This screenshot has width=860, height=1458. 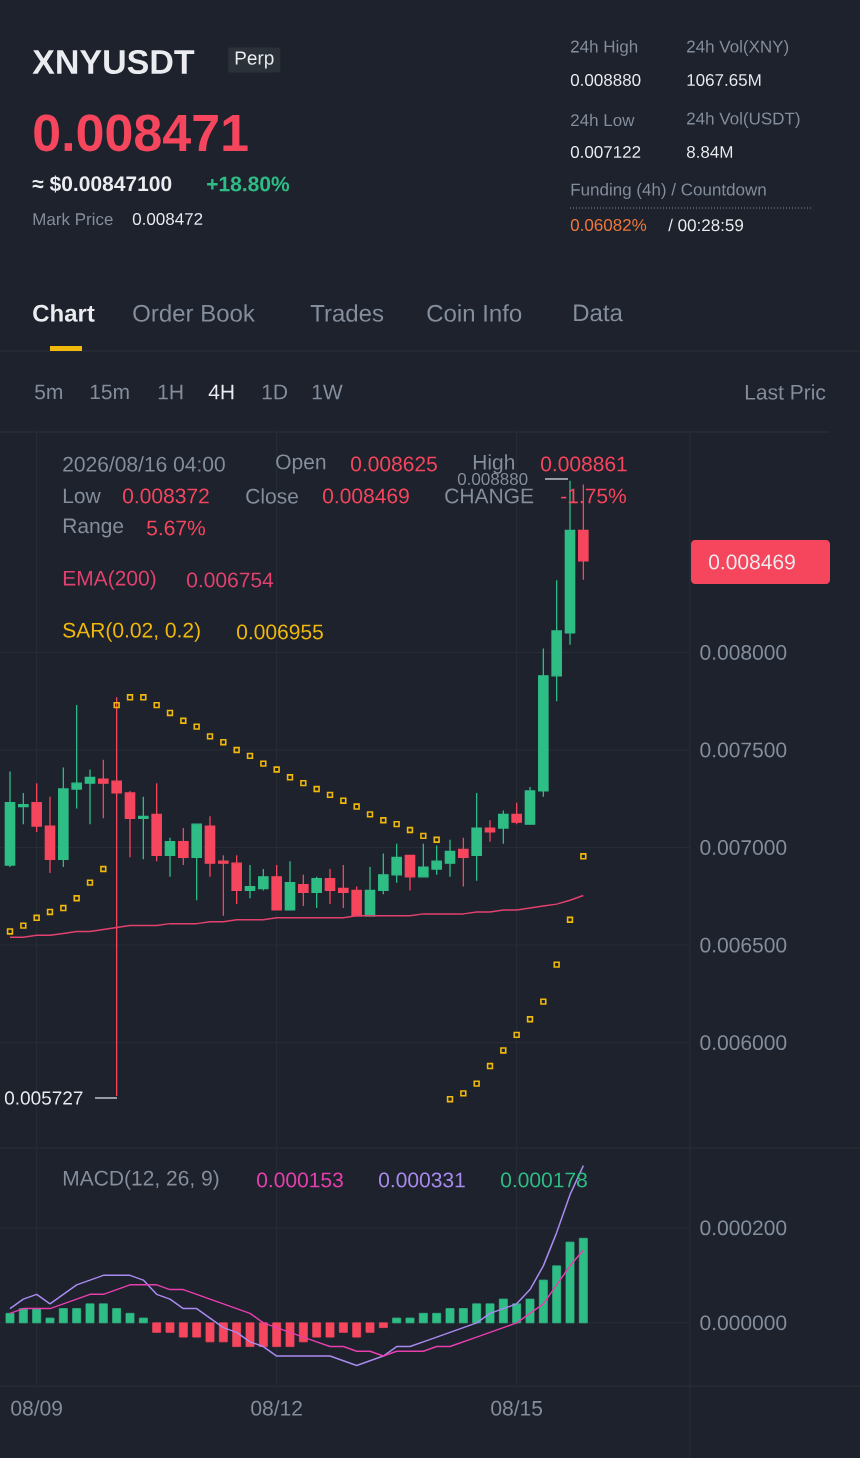 I want to click on text: / 00:28:59, so click(x=706, y=225).